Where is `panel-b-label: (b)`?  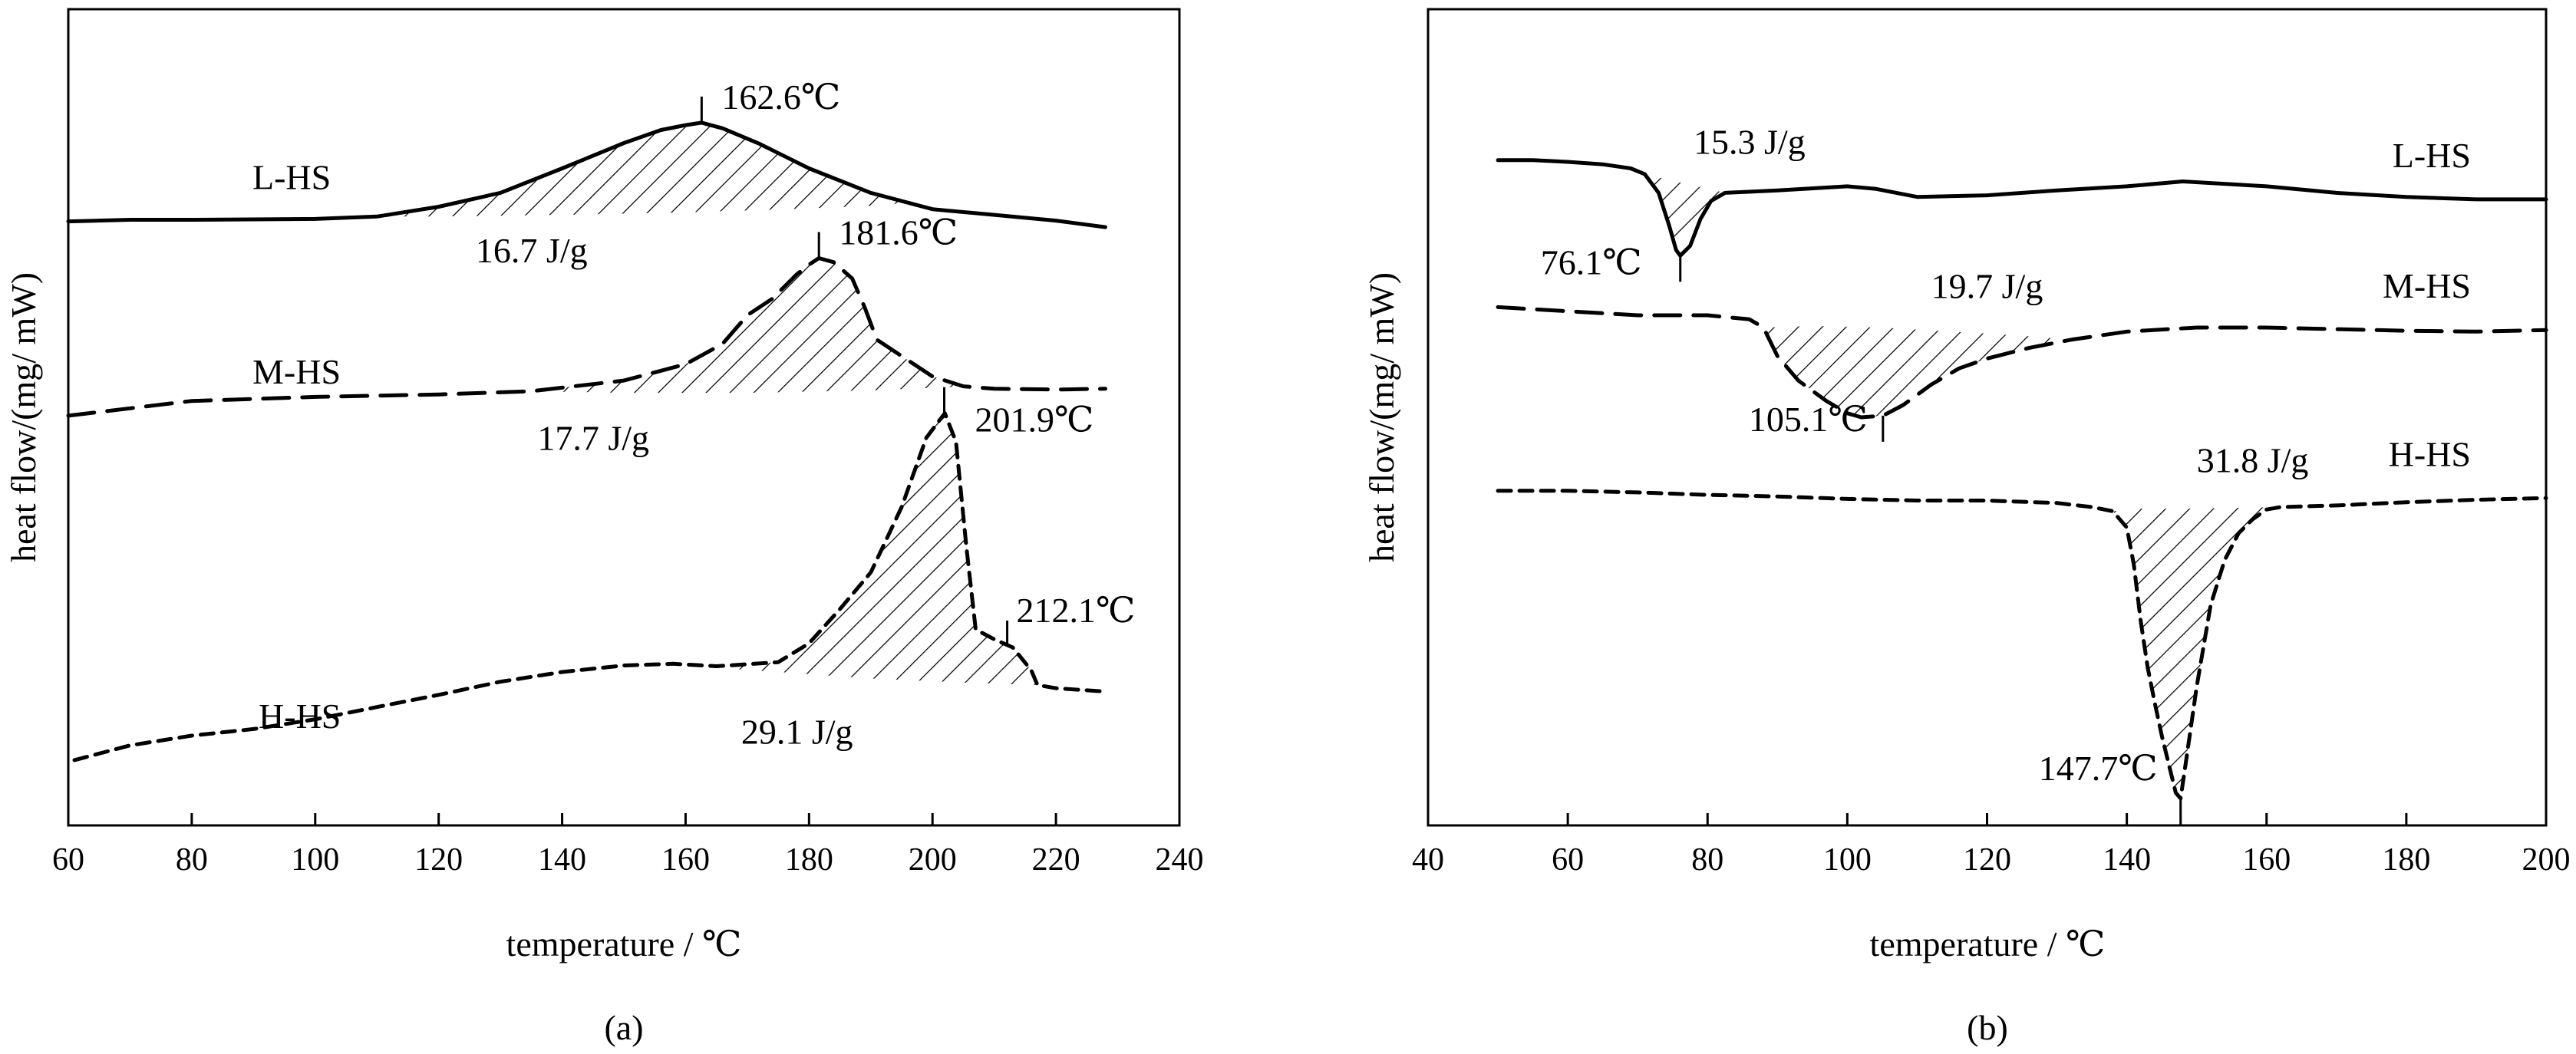
panel-b-label: (b) is located at coordinates (1987, 1027).